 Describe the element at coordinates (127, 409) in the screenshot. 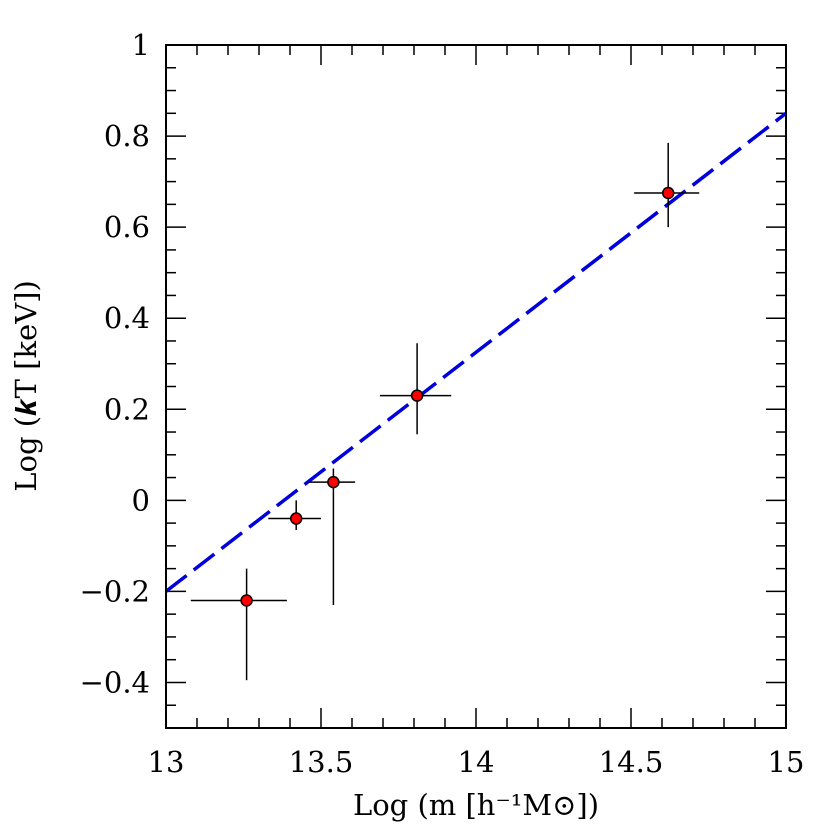

I see `y-tick-label: 0.2` at that location.